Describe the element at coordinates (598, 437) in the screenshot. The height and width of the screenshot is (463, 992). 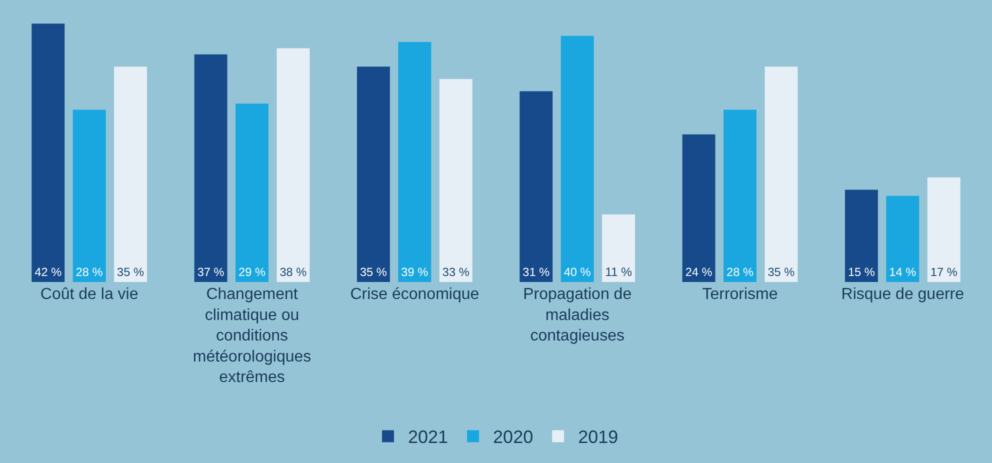
I see `legend-label: 2019` at that location.